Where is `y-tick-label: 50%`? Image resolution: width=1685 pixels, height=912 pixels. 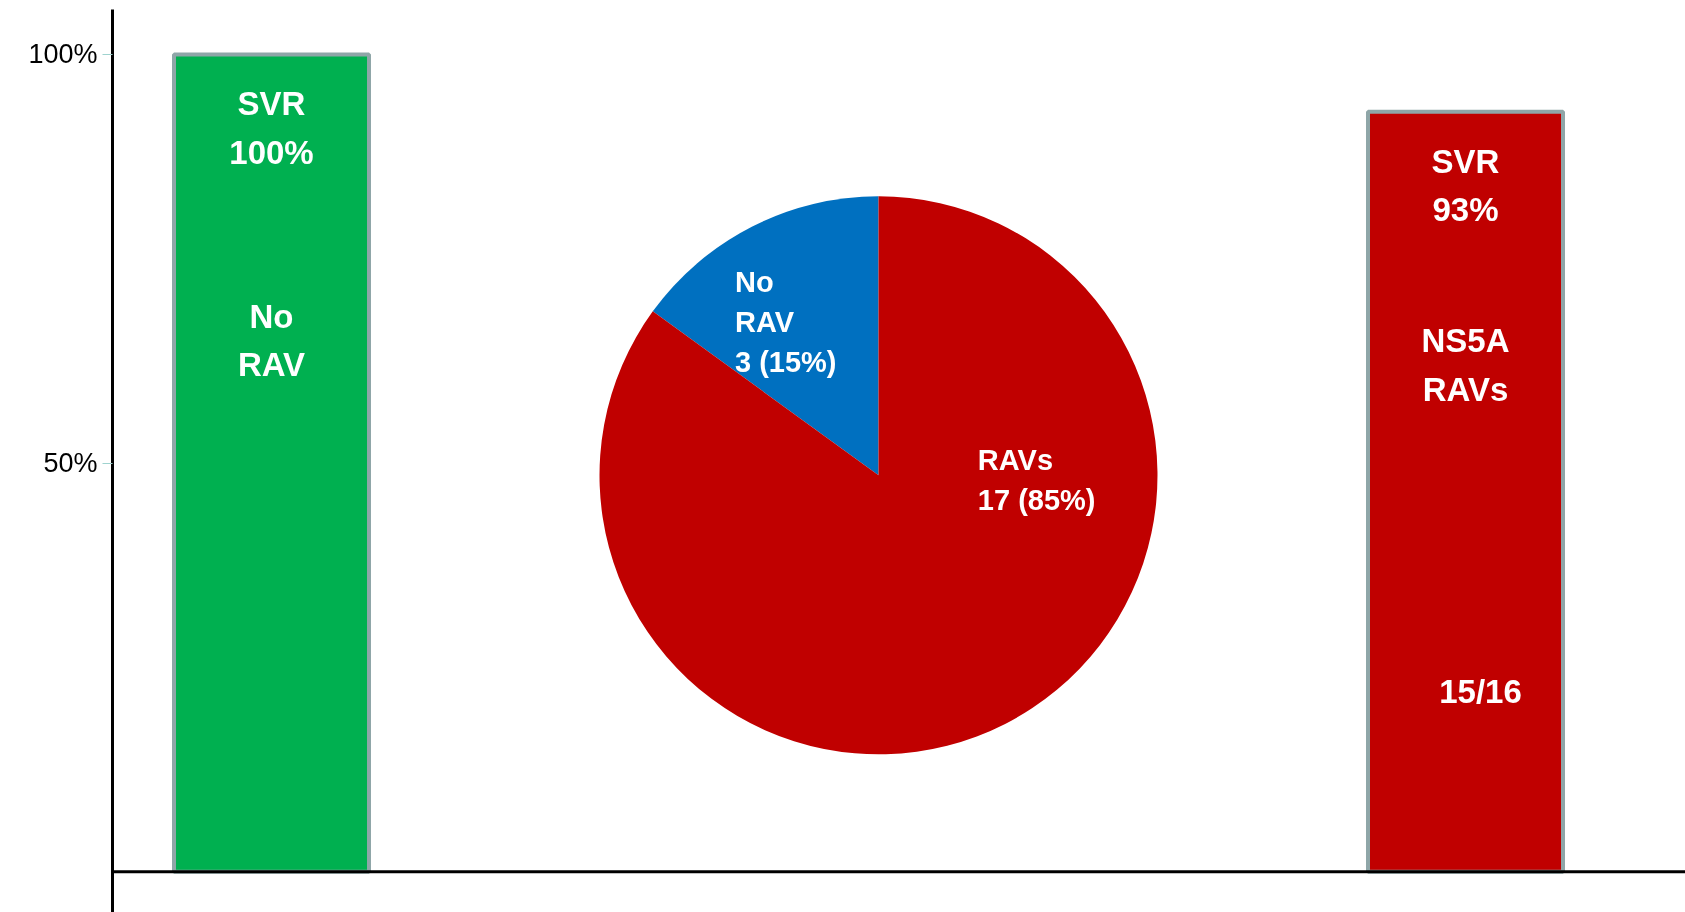
y-tick-label: 50% is located at coordinates (70, 463).